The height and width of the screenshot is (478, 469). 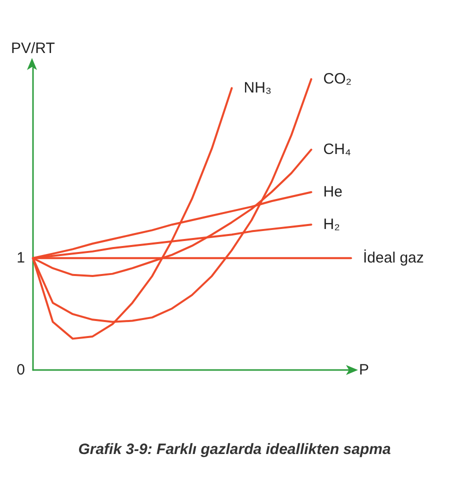 What do you see at coordinates (33, 48) in the screenshot?
I see `y-axis-title: PV/RT` at bounding box center [33, 48].